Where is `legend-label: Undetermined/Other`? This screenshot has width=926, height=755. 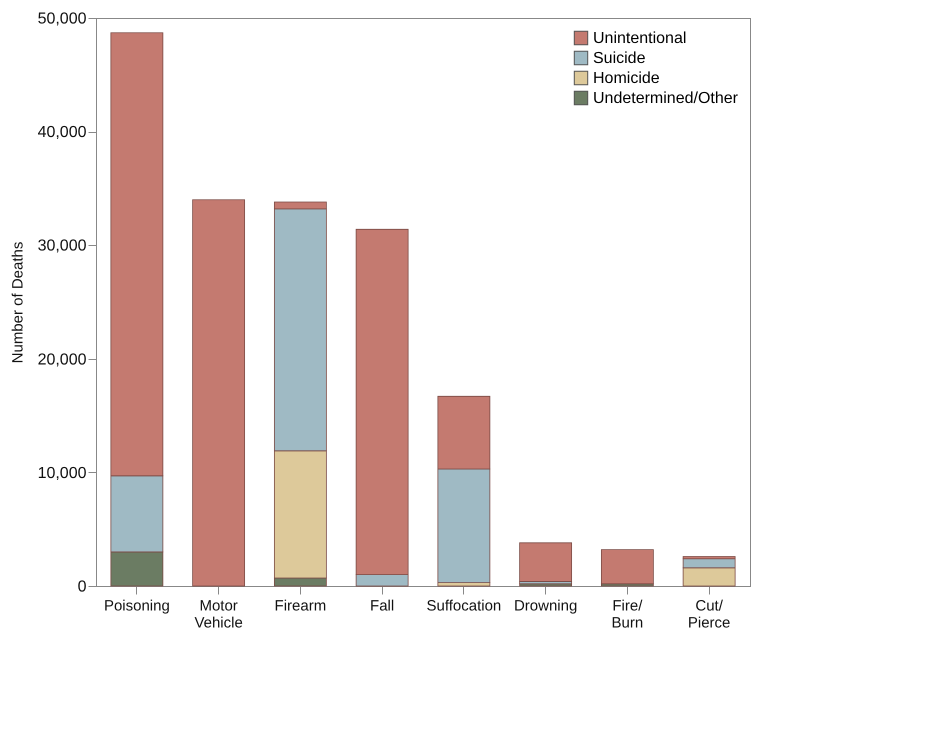
legend-label: Undetermined/Other is located at coordinates (666, 98).